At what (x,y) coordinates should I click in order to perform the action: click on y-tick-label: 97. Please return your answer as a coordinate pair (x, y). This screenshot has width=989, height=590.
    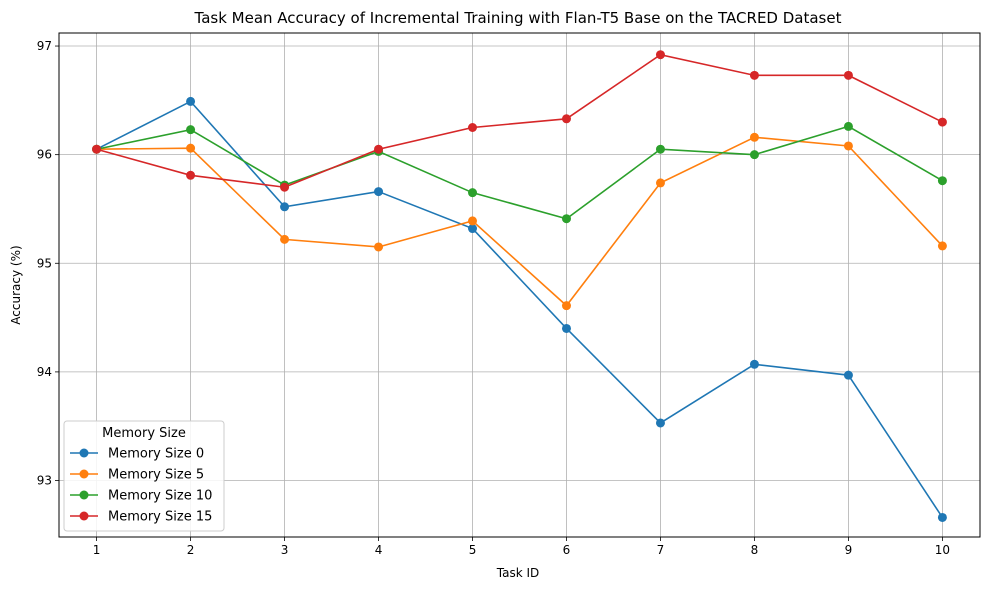
    Looking at the image, I should click on (44, 46).